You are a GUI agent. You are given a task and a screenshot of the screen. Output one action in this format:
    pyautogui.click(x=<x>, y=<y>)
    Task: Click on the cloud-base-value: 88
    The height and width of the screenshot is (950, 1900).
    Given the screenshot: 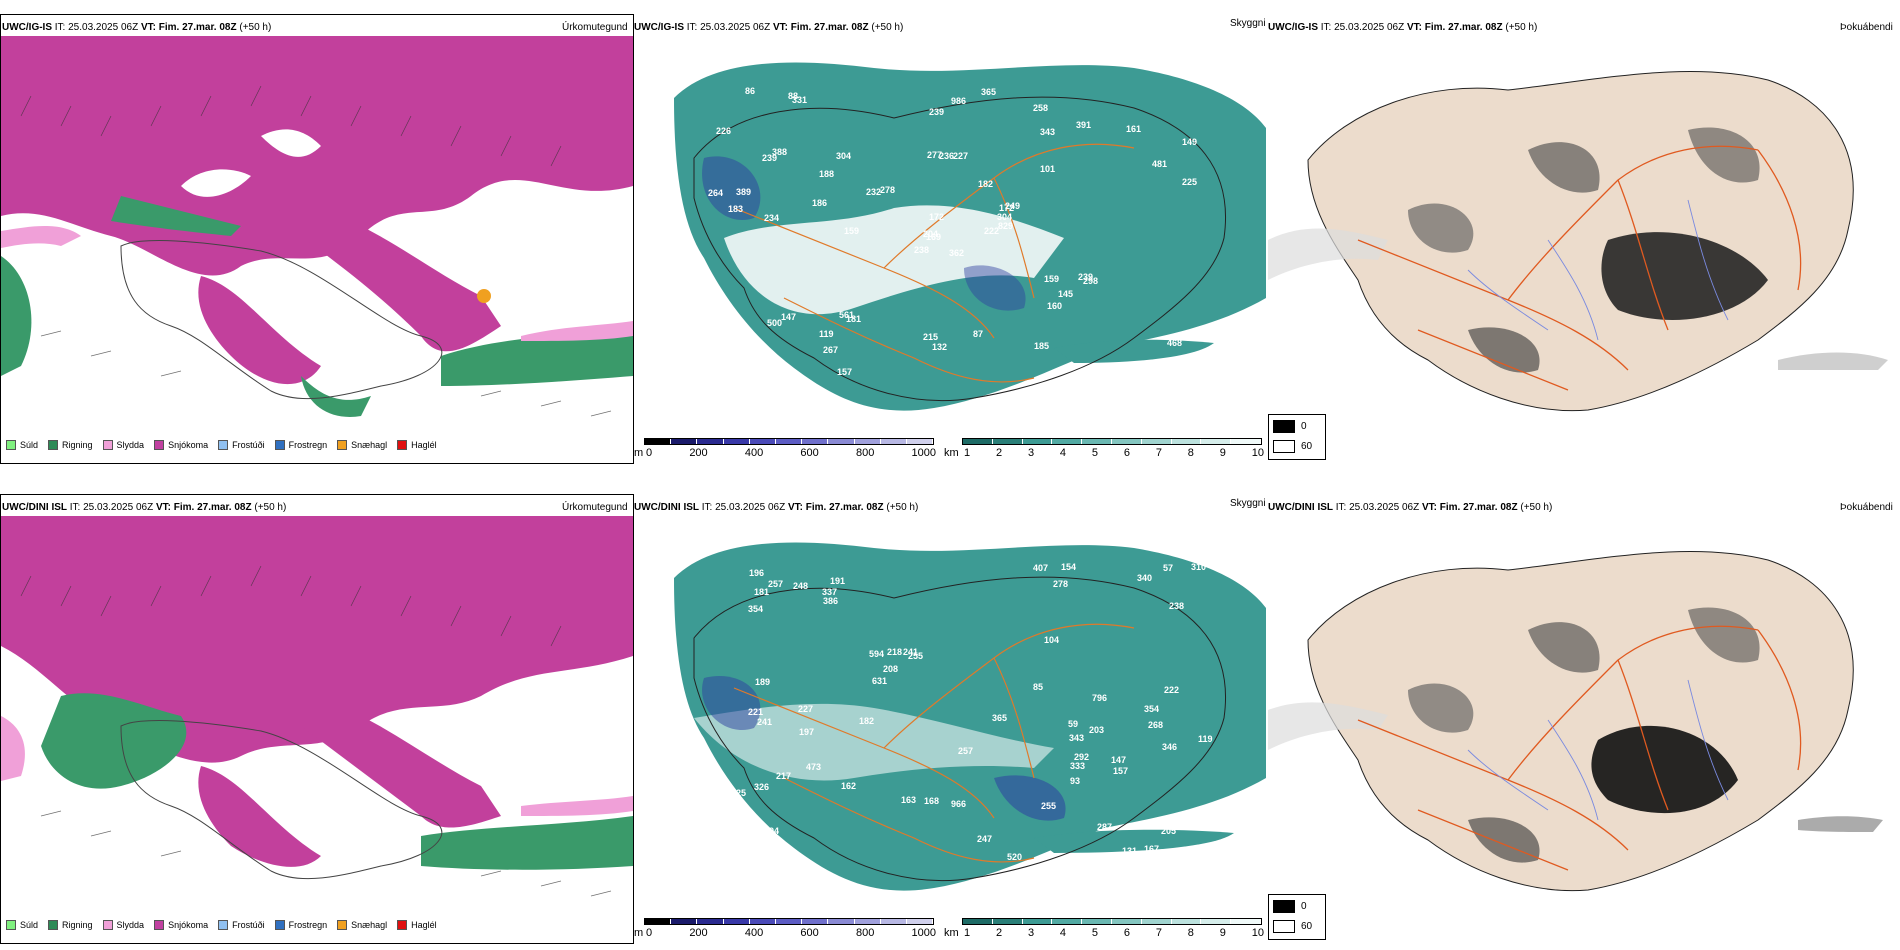 What is the action you would take?
    pyautogui.click(x=793, y=96)
    